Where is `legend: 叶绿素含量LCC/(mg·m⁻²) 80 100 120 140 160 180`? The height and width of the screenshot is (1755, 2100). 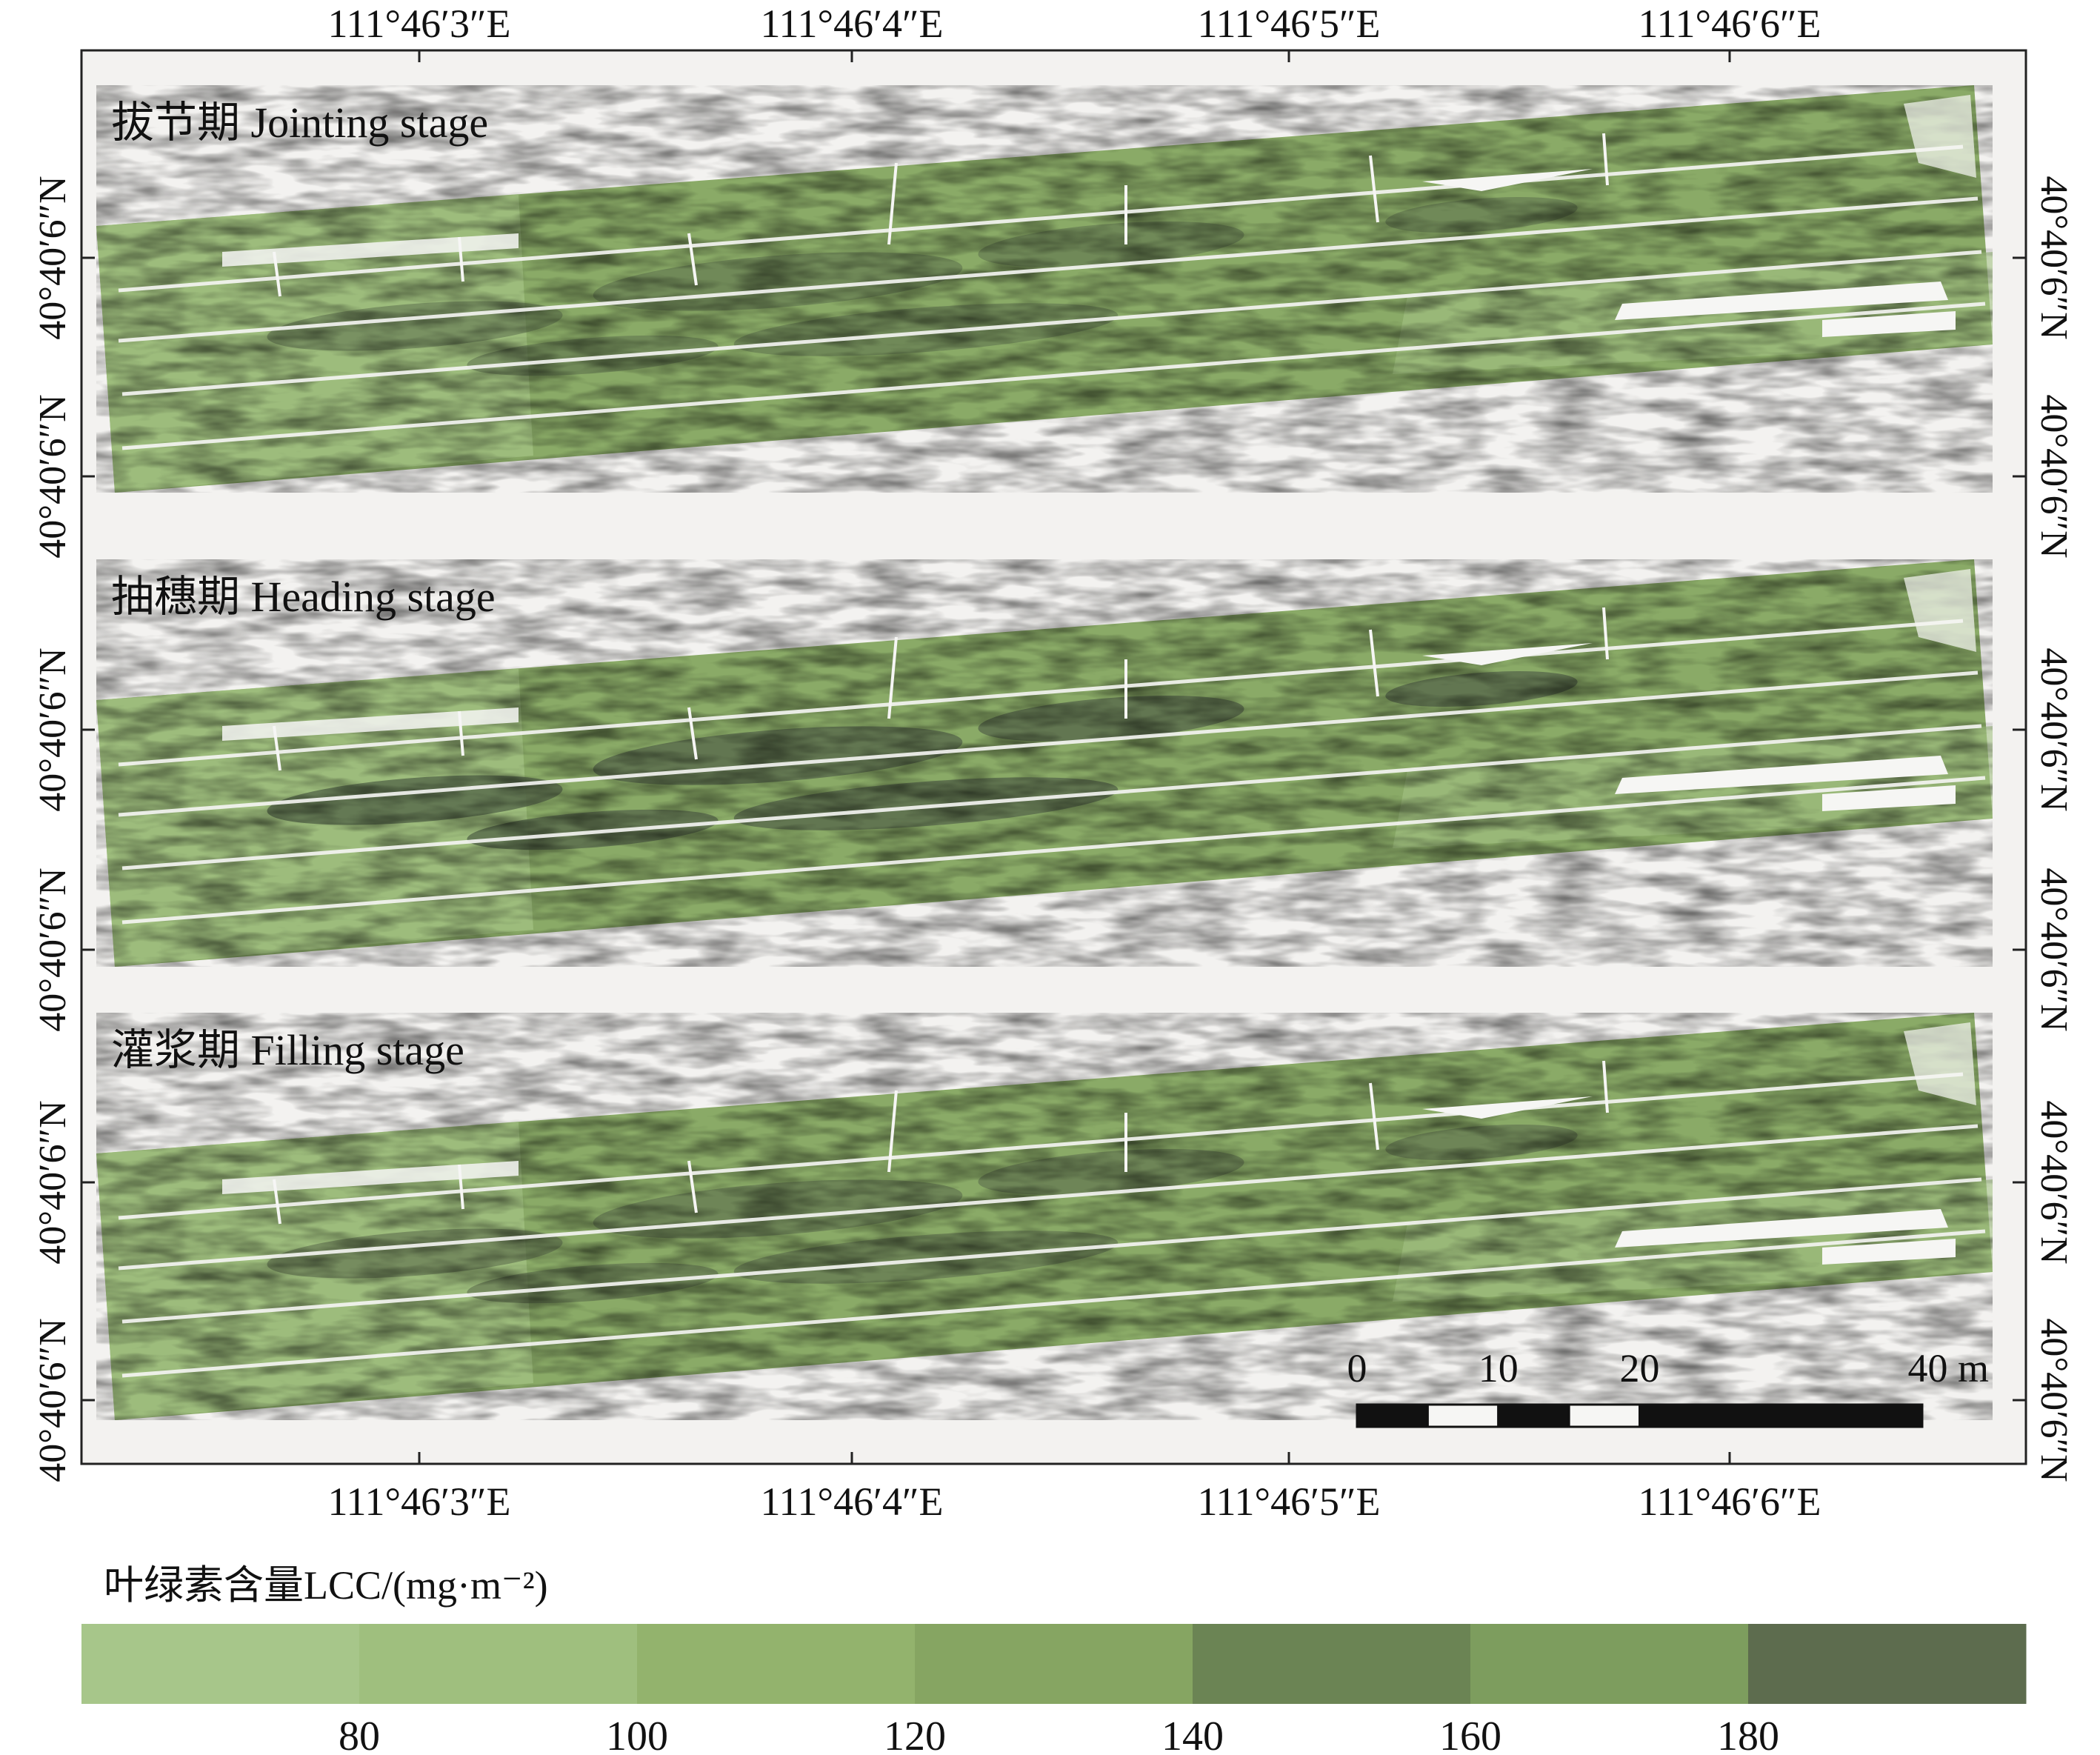
legend: 叶绿素含量LCC/(mg·m⁻²) 80 100 120 140 160 180 is located at coordinates (1054, 1659).